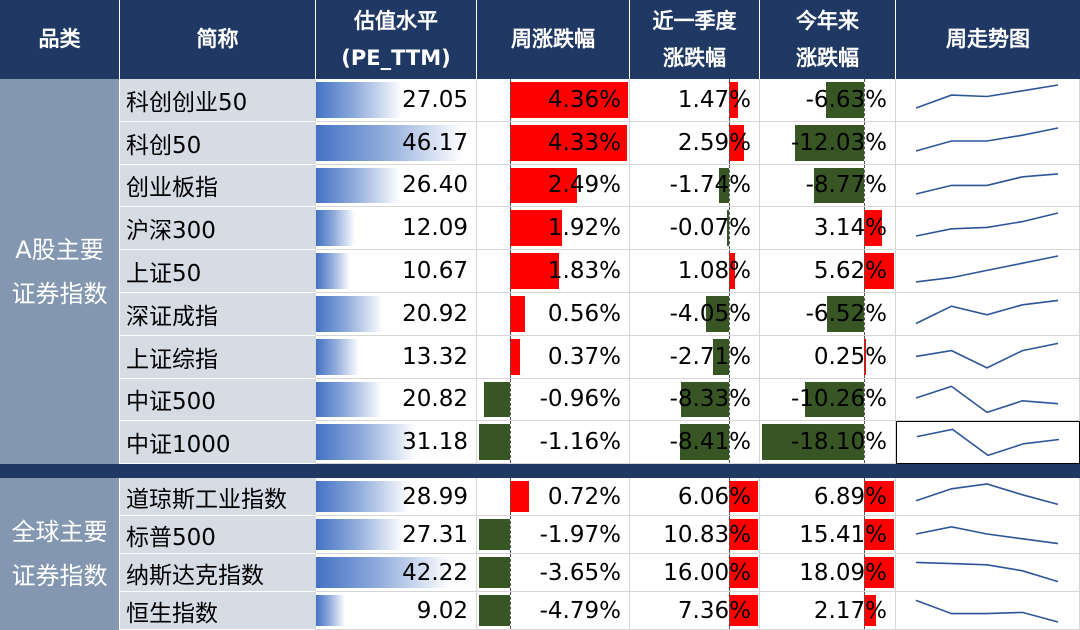 The height and width of the screenshot is (630, 1080). What do you see at coordinates (435, 442) in the screenshot?
I see `pe-value: 31.18` at bounding box center [435, 442].